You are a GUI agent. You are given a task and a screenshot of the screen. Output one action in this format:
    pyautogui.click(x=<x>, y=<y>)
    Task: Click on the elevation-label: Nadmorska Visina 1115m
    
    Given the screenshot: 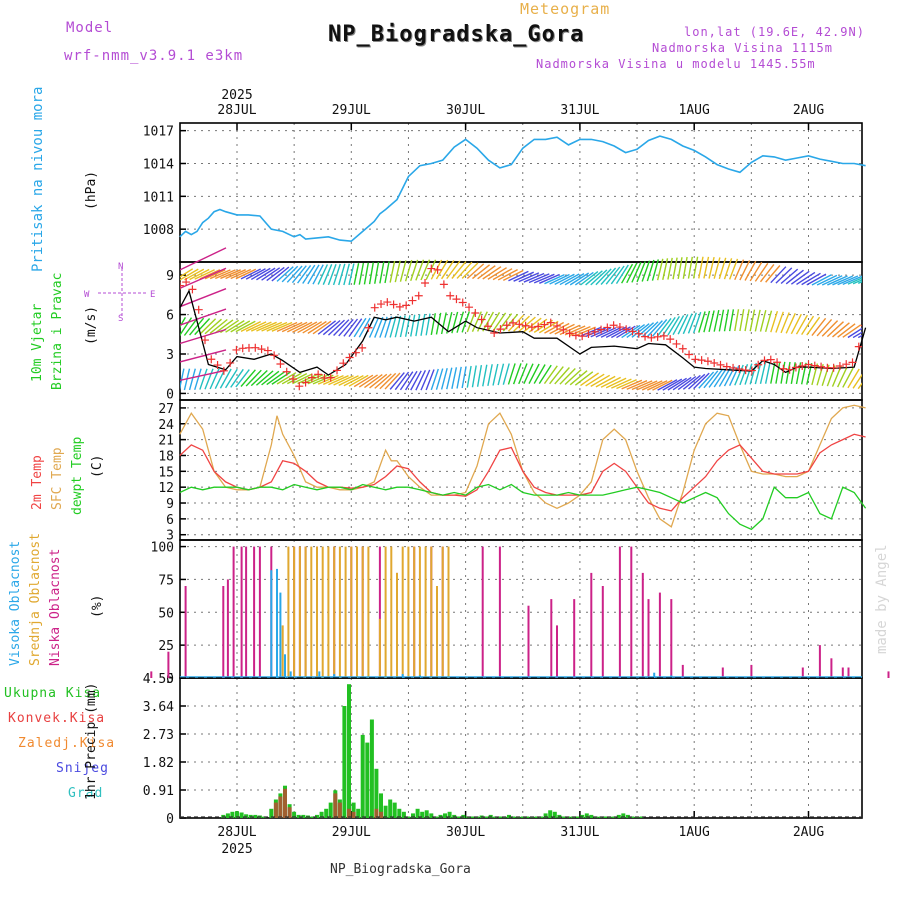 What is the action you would take?
    pyautogui.click(x=742, y=48)
    